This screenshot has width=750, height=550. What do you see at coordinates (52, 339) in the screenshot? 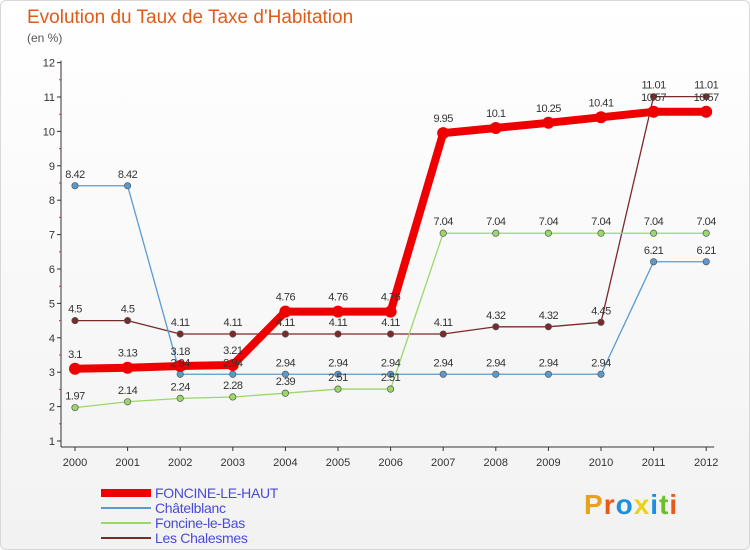
I see `y-tick-label: 4` at bounding box center [52, 339].